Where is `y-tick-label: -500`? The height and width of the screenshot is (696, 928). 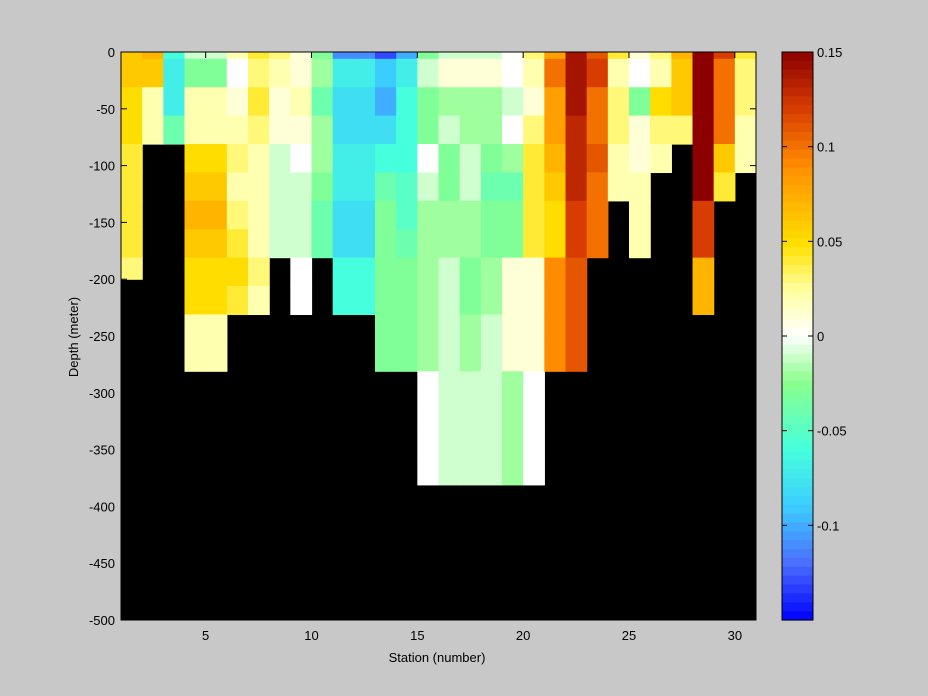 y-tick-label: -500 is located at coordinates (102, 620).